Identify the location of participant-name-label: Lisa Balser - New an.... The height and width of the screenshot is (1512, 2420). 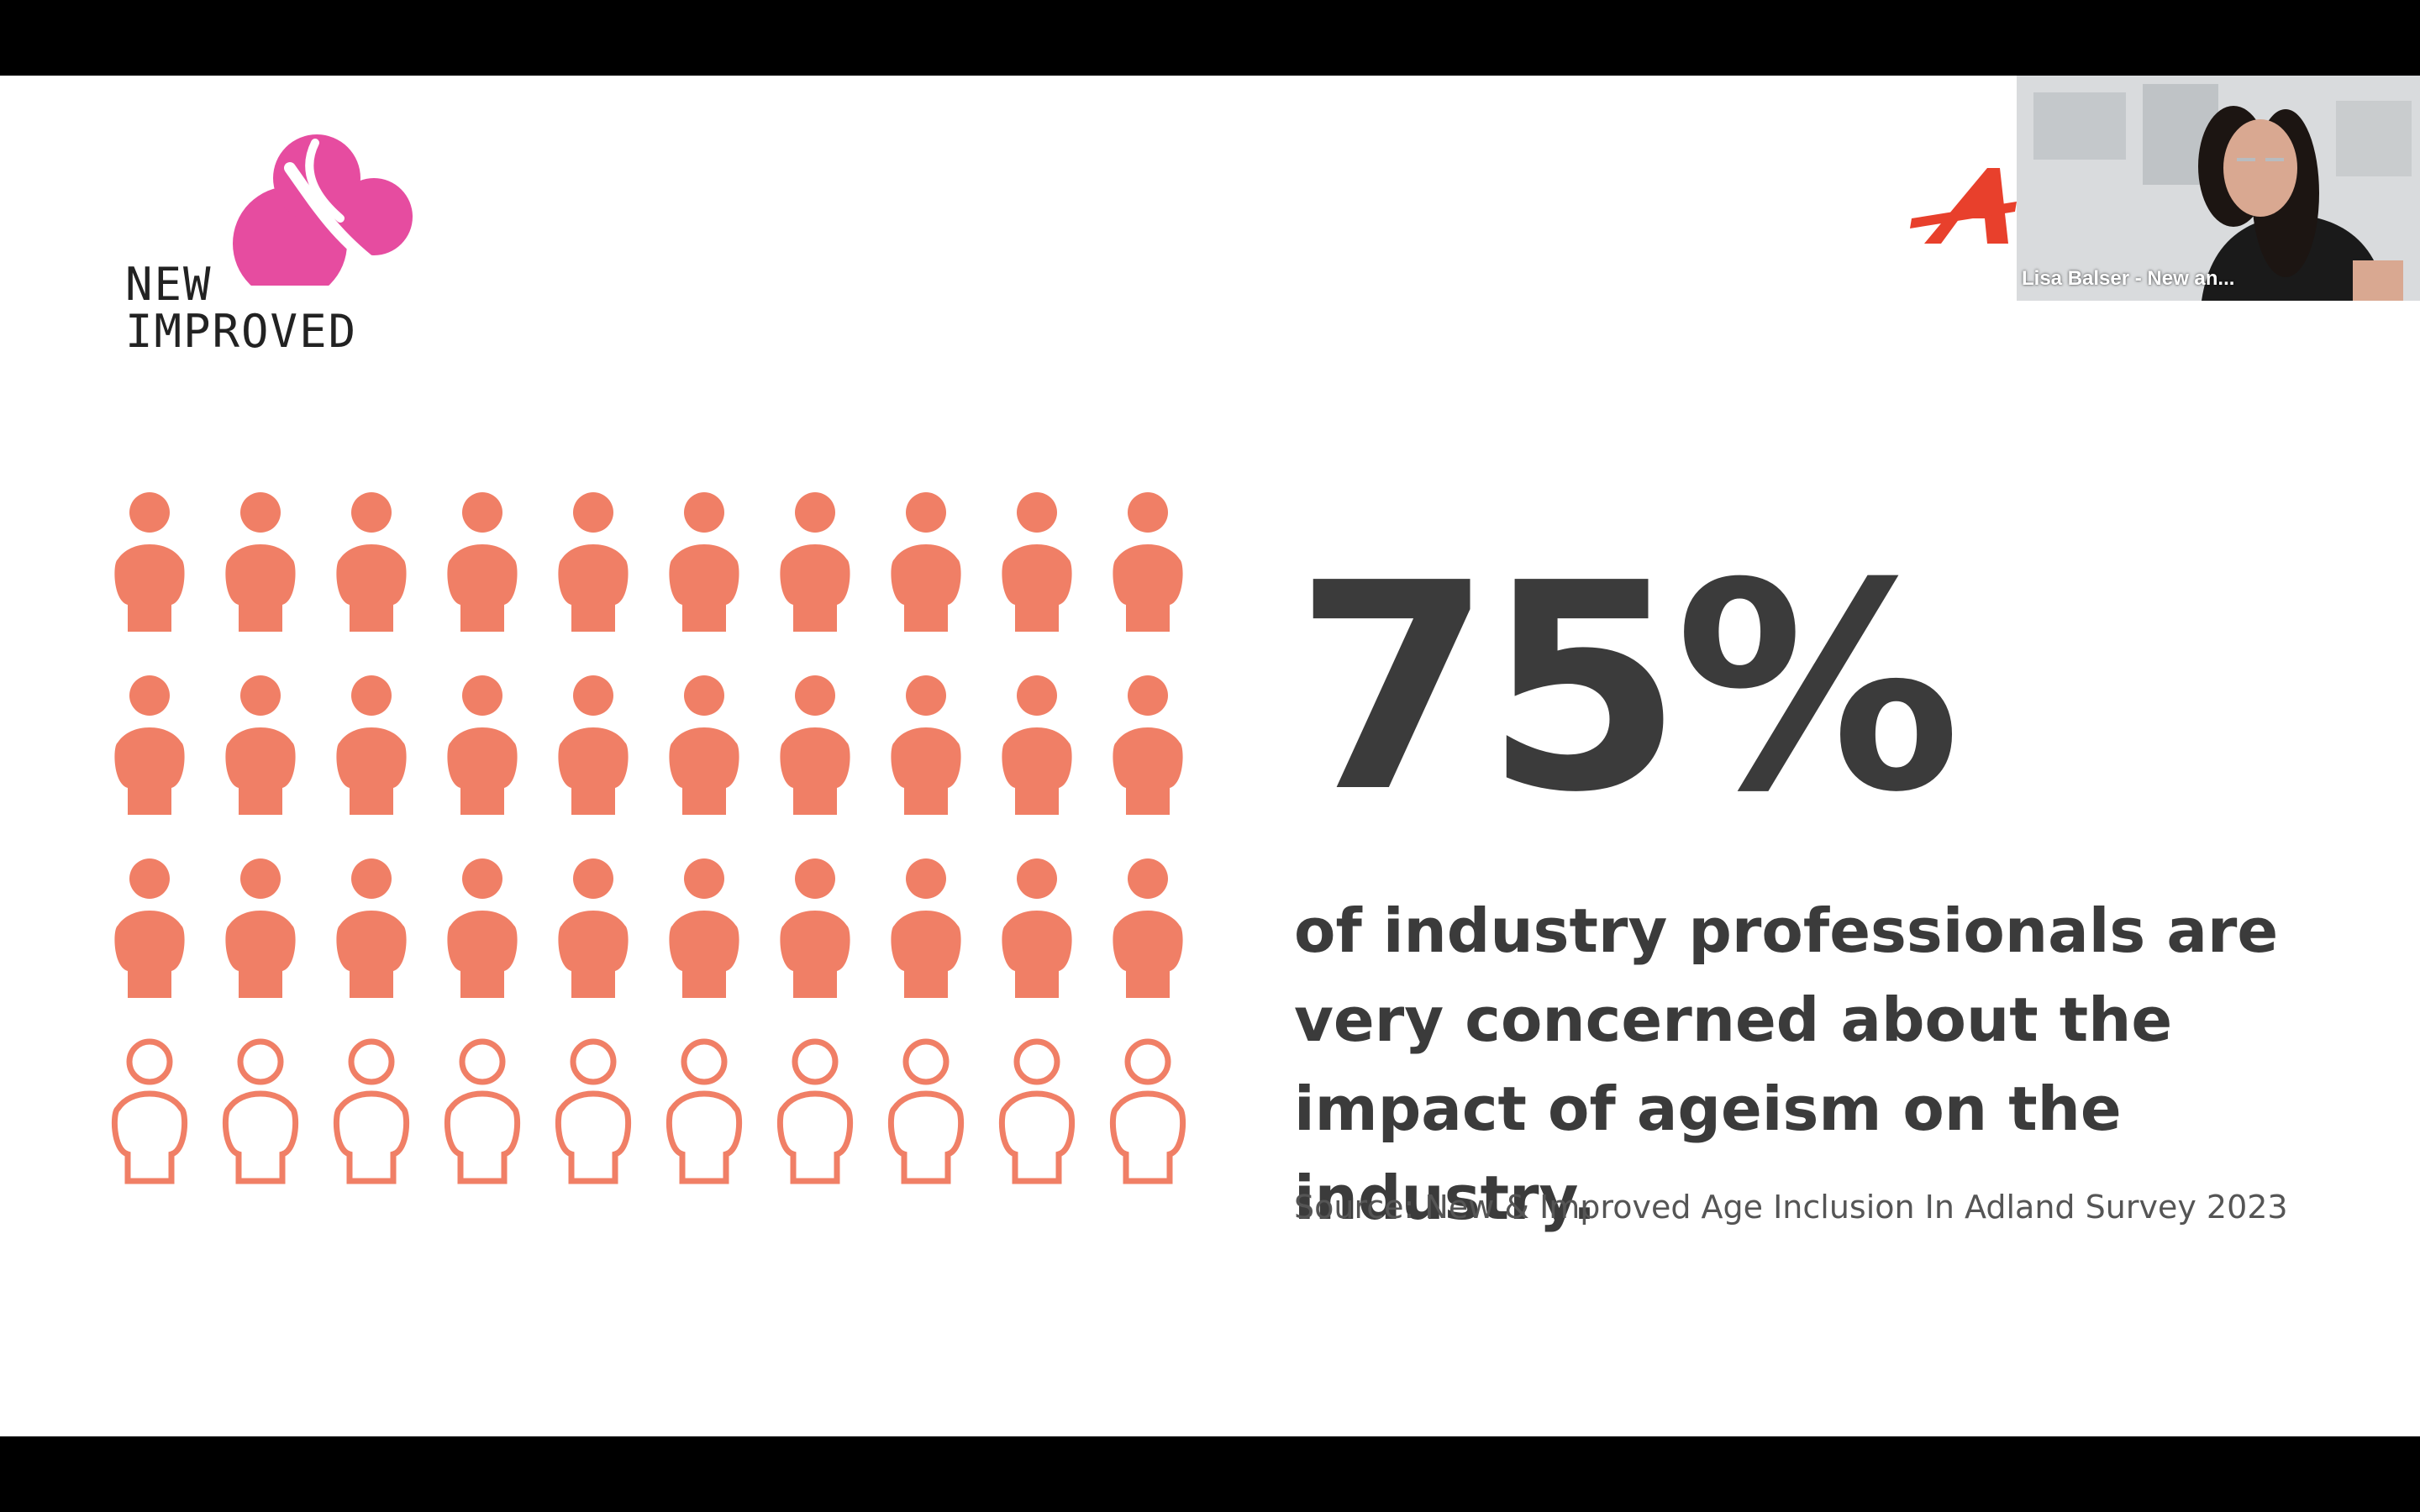
(2128, 278).